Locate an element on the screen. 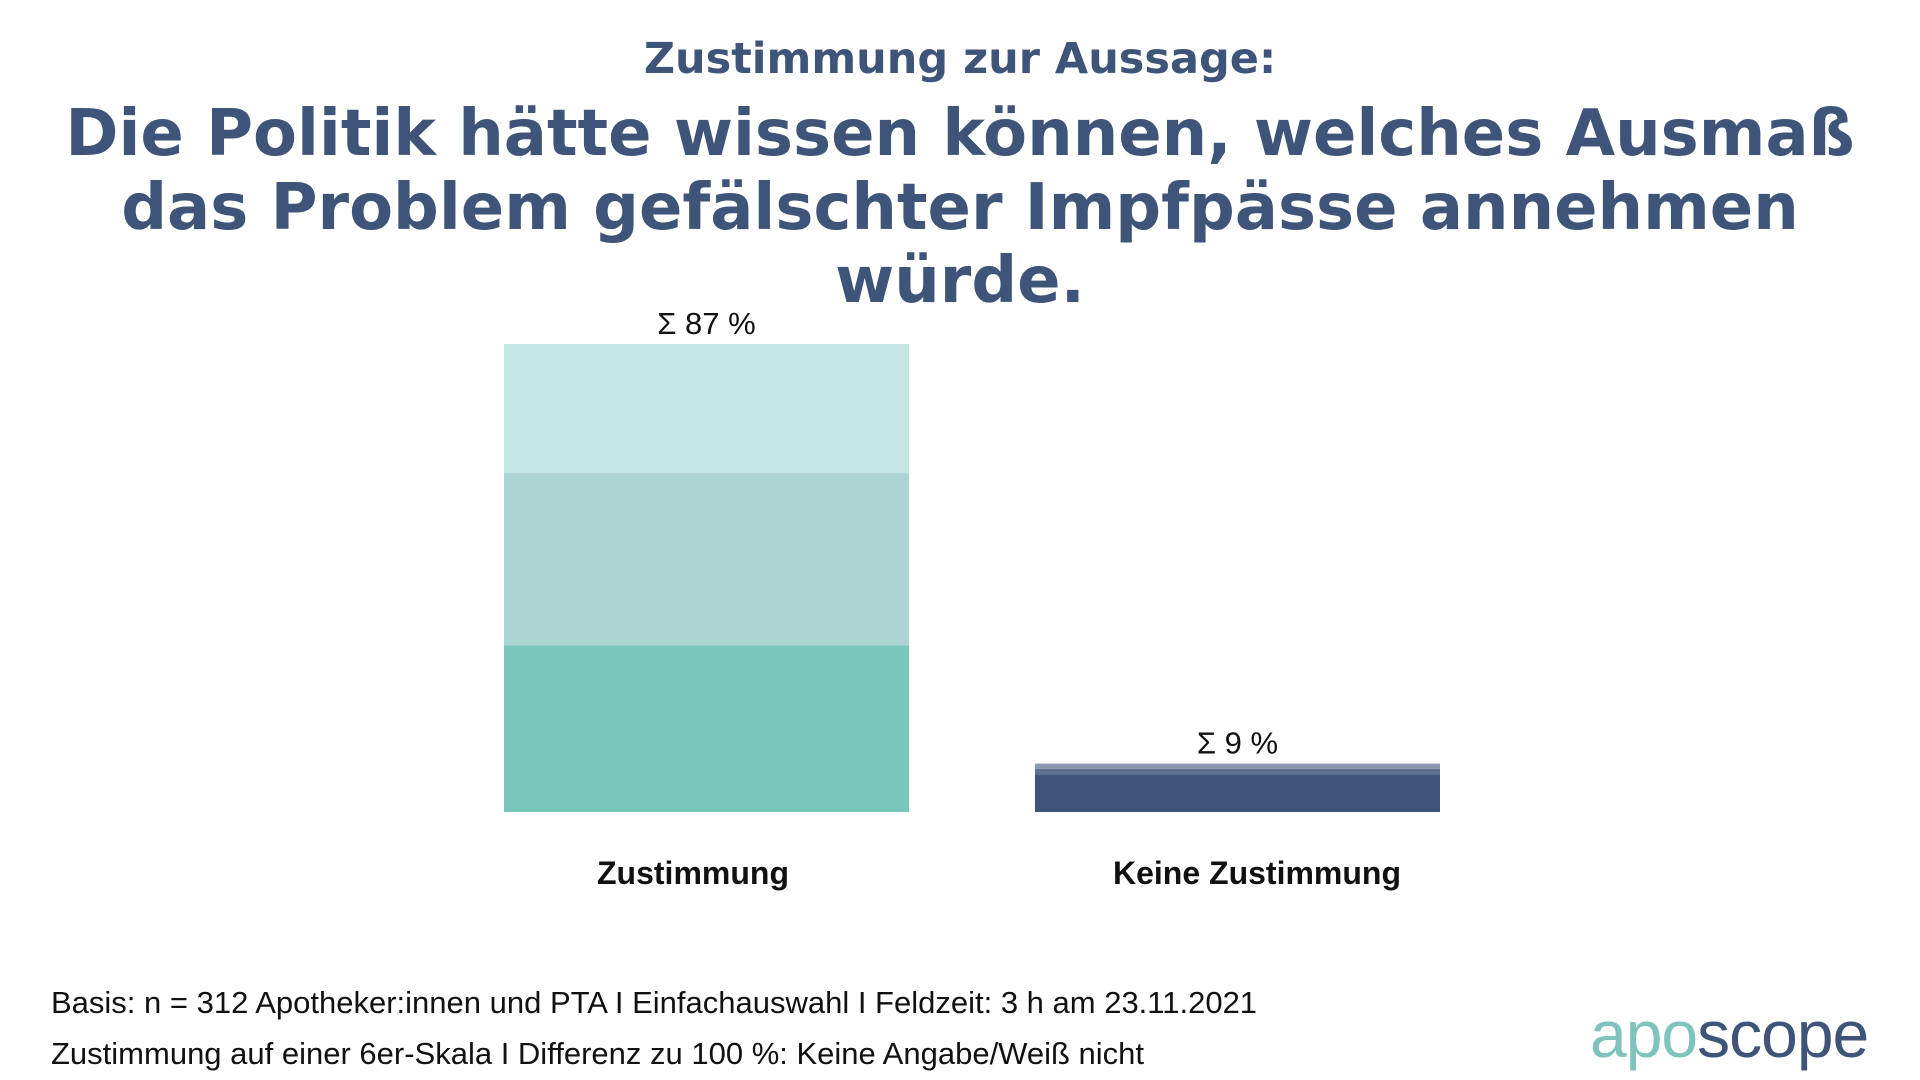 Image resolution: width=1920 pixels, height=1080 pixels. aposcope-logo: aposcope is located at coordinates (1729, 1034).